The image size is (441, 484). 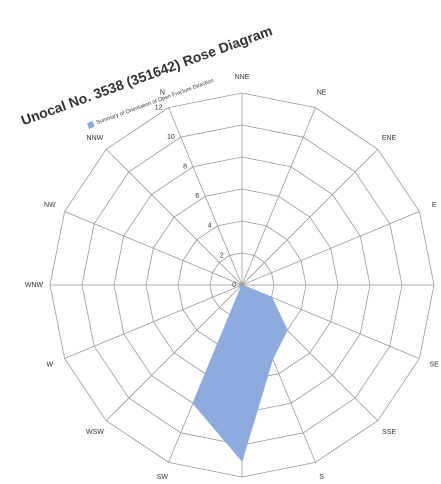 What do you see at coordinates (242, 77) in the screenshot?
I see `category-label: NNE` at bounding box center [242, 77].